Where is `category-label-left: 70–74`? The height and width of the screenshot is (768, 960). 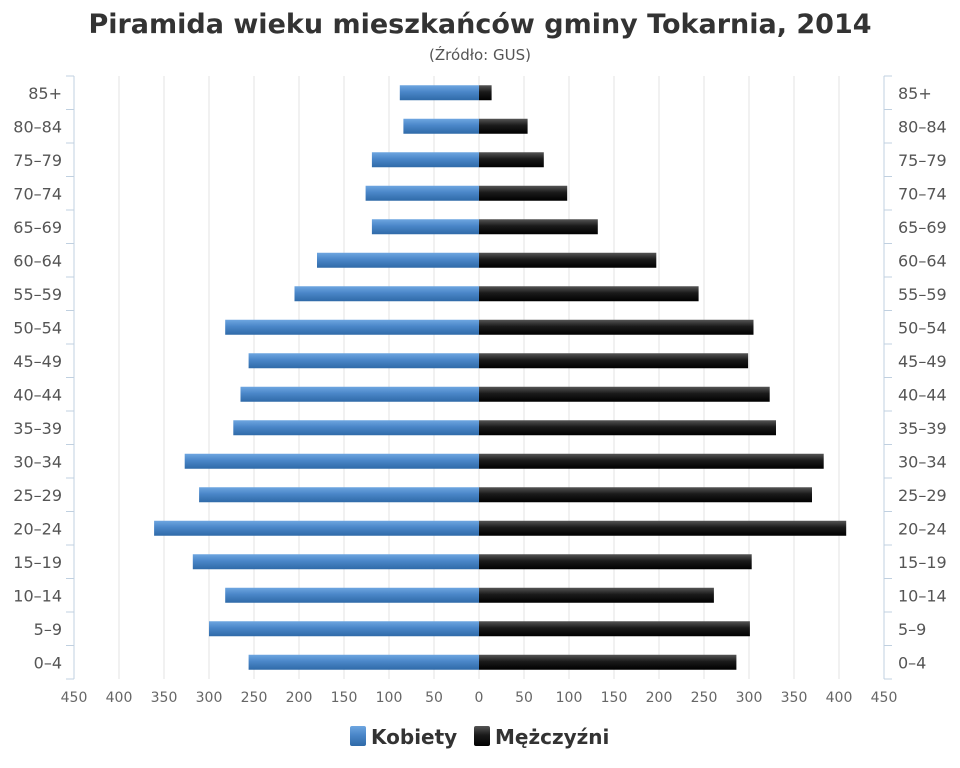
category-label-left: 70–74 is located at coordinates (37, 193).